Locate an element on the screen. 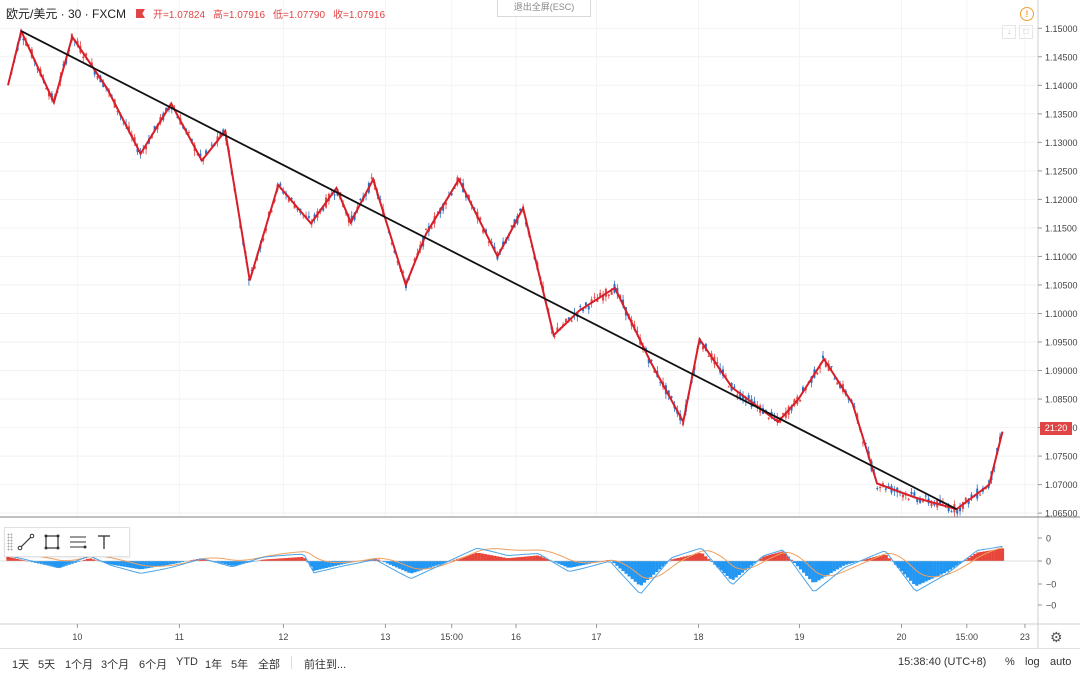 The height and width of the screenshot is (680, 1080). percent-scale-toggle: % is located at coordinates (1010, 662).